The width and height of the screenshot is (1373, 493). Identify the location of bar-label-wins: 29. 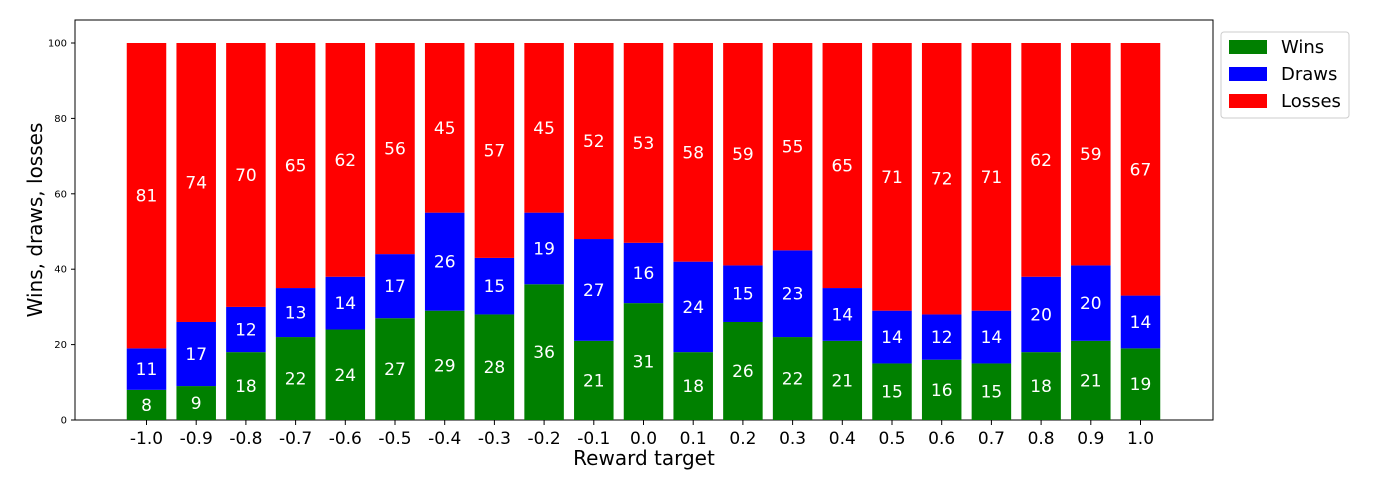
(445, 366).